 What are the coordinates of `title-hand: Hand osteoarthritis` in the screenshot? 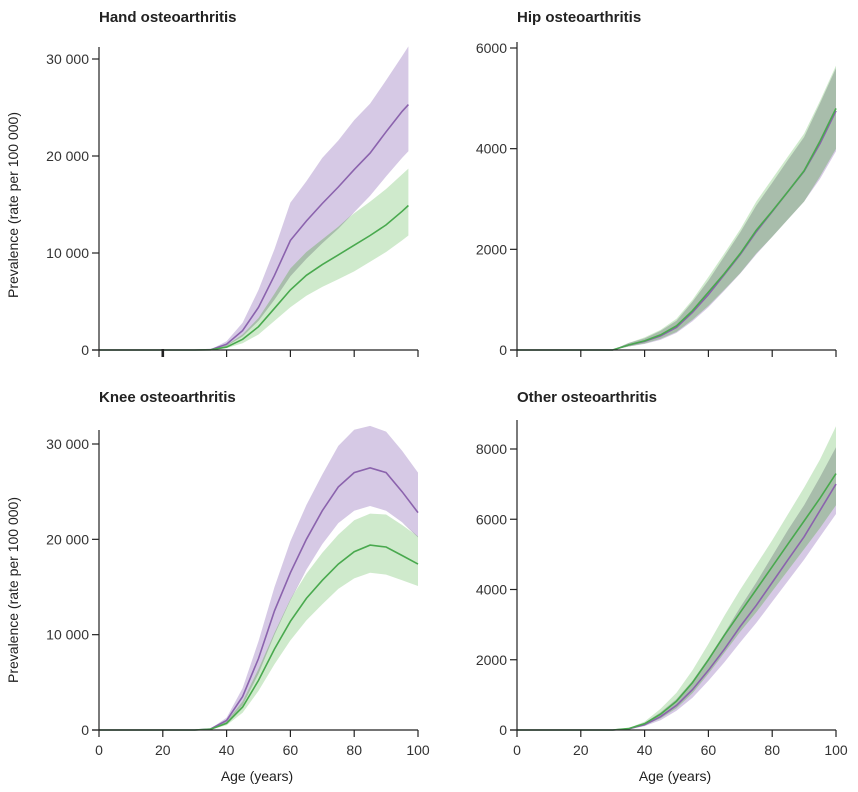 It's located at (168, 17).